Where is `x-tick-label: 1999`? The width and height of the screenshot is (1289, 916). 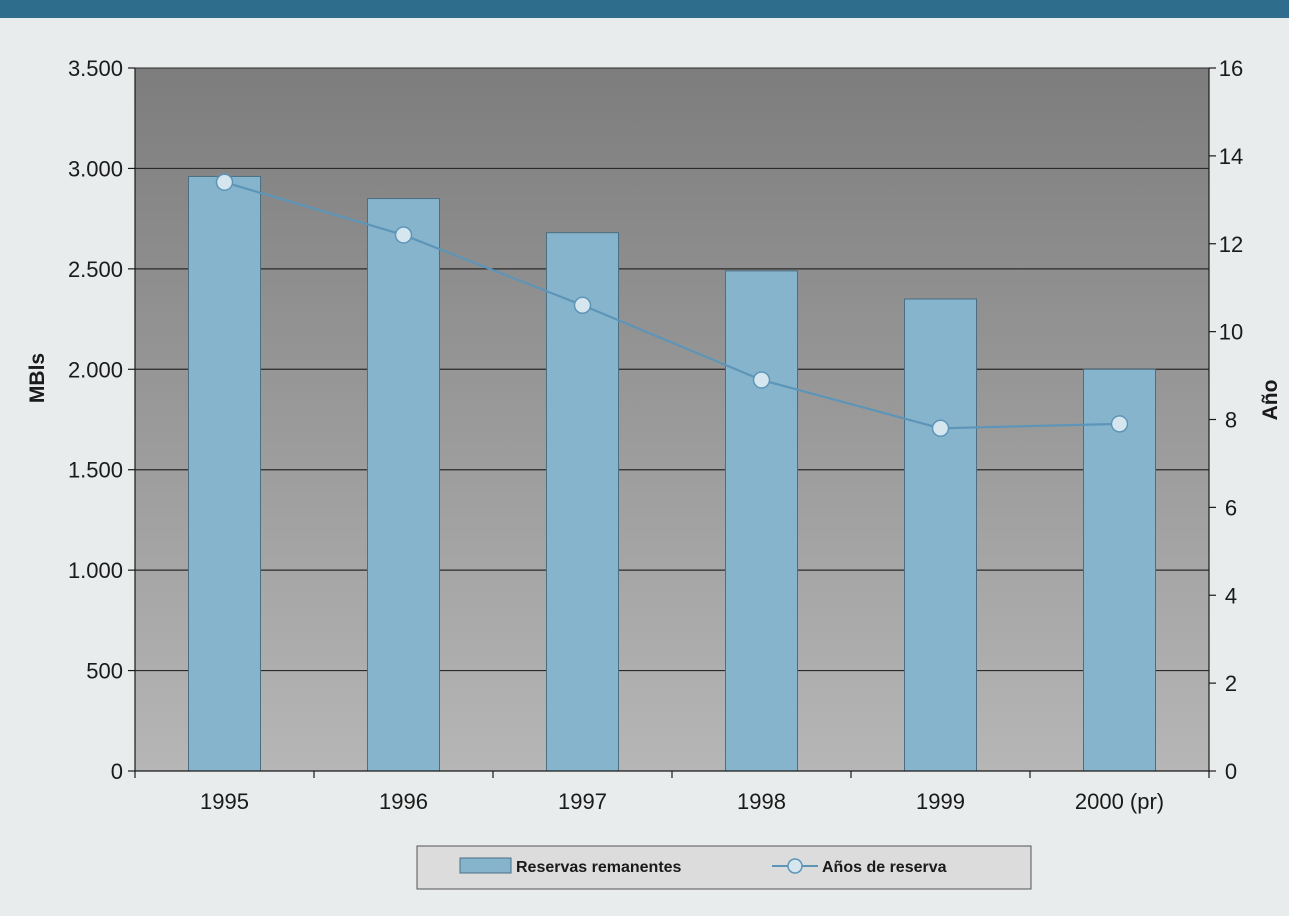
x-tick-label: 1999 is located at coordinates (940, 801).